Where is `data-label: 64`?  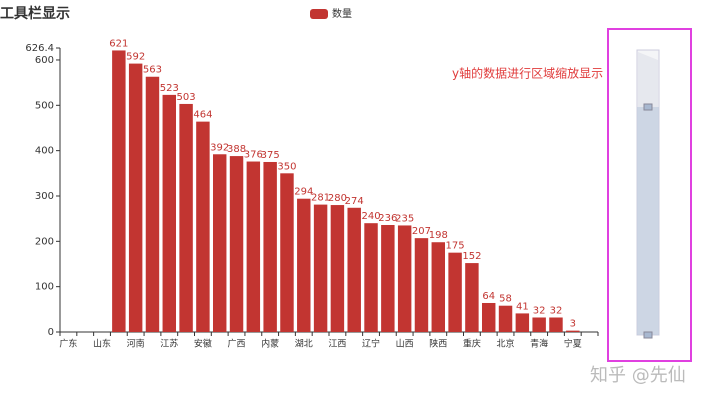
data-label: 64 is located at coordinates (488, 296).